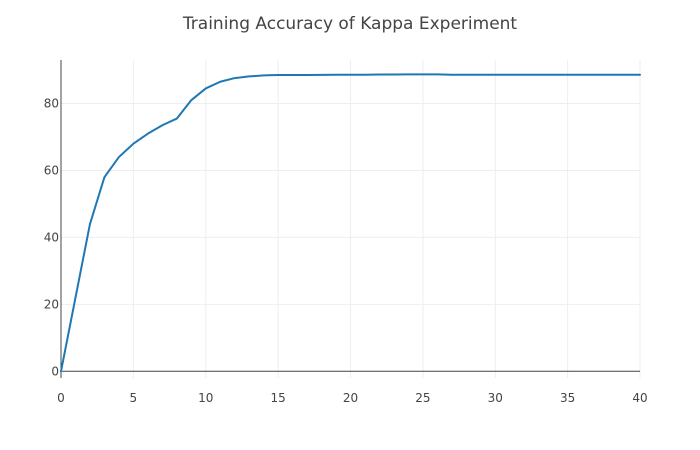  I want to click on x-tick-label: 5, so click(134, 398).